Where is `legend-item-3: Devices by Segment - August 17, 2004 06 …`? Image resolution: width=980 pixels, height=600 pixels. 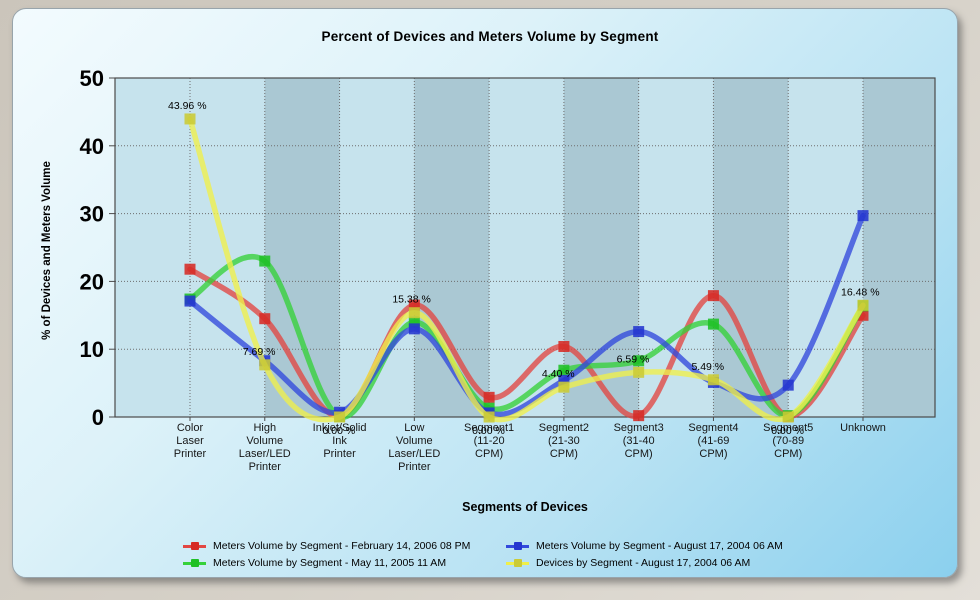 legend-item-3: Devices by Segment - August 17, 2004 06 … is located at coordinates (628, 563).